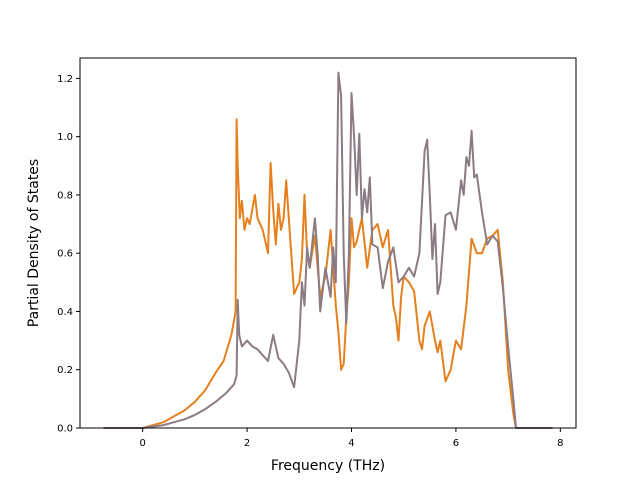  Describe the element at coordinates (65, 137) in the screenshot. I see `y-tick-label: 1.0` at that location.